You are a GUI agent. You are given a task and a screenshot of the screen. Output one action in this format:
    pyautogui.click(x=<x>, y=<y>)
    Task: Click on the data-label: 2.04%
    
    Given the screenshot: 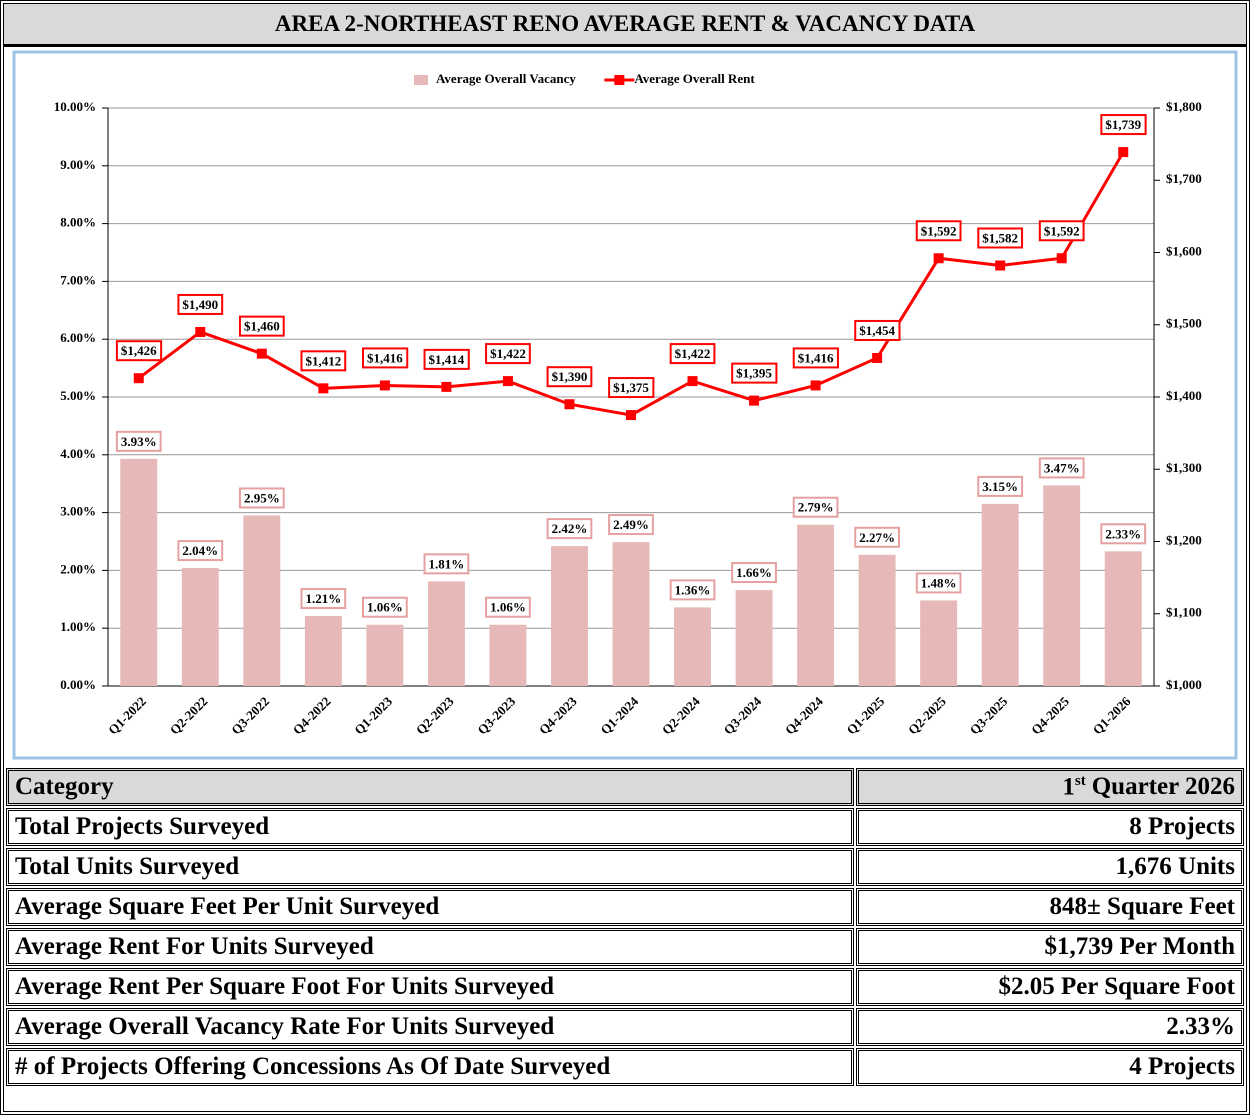 What is the action you would take?
    pyautogui.click(x=200, y=551)
    